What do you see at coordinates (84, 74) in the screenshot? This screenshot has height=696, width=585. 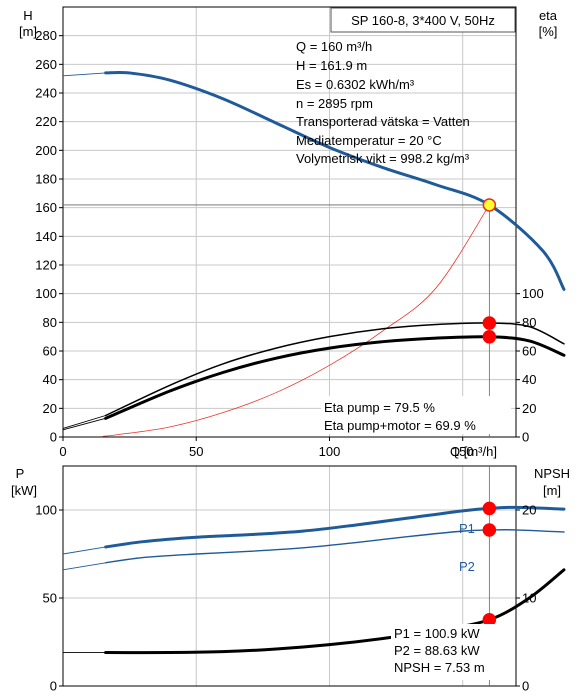 I see `series-lead-head` at bounding box center [84, 74].